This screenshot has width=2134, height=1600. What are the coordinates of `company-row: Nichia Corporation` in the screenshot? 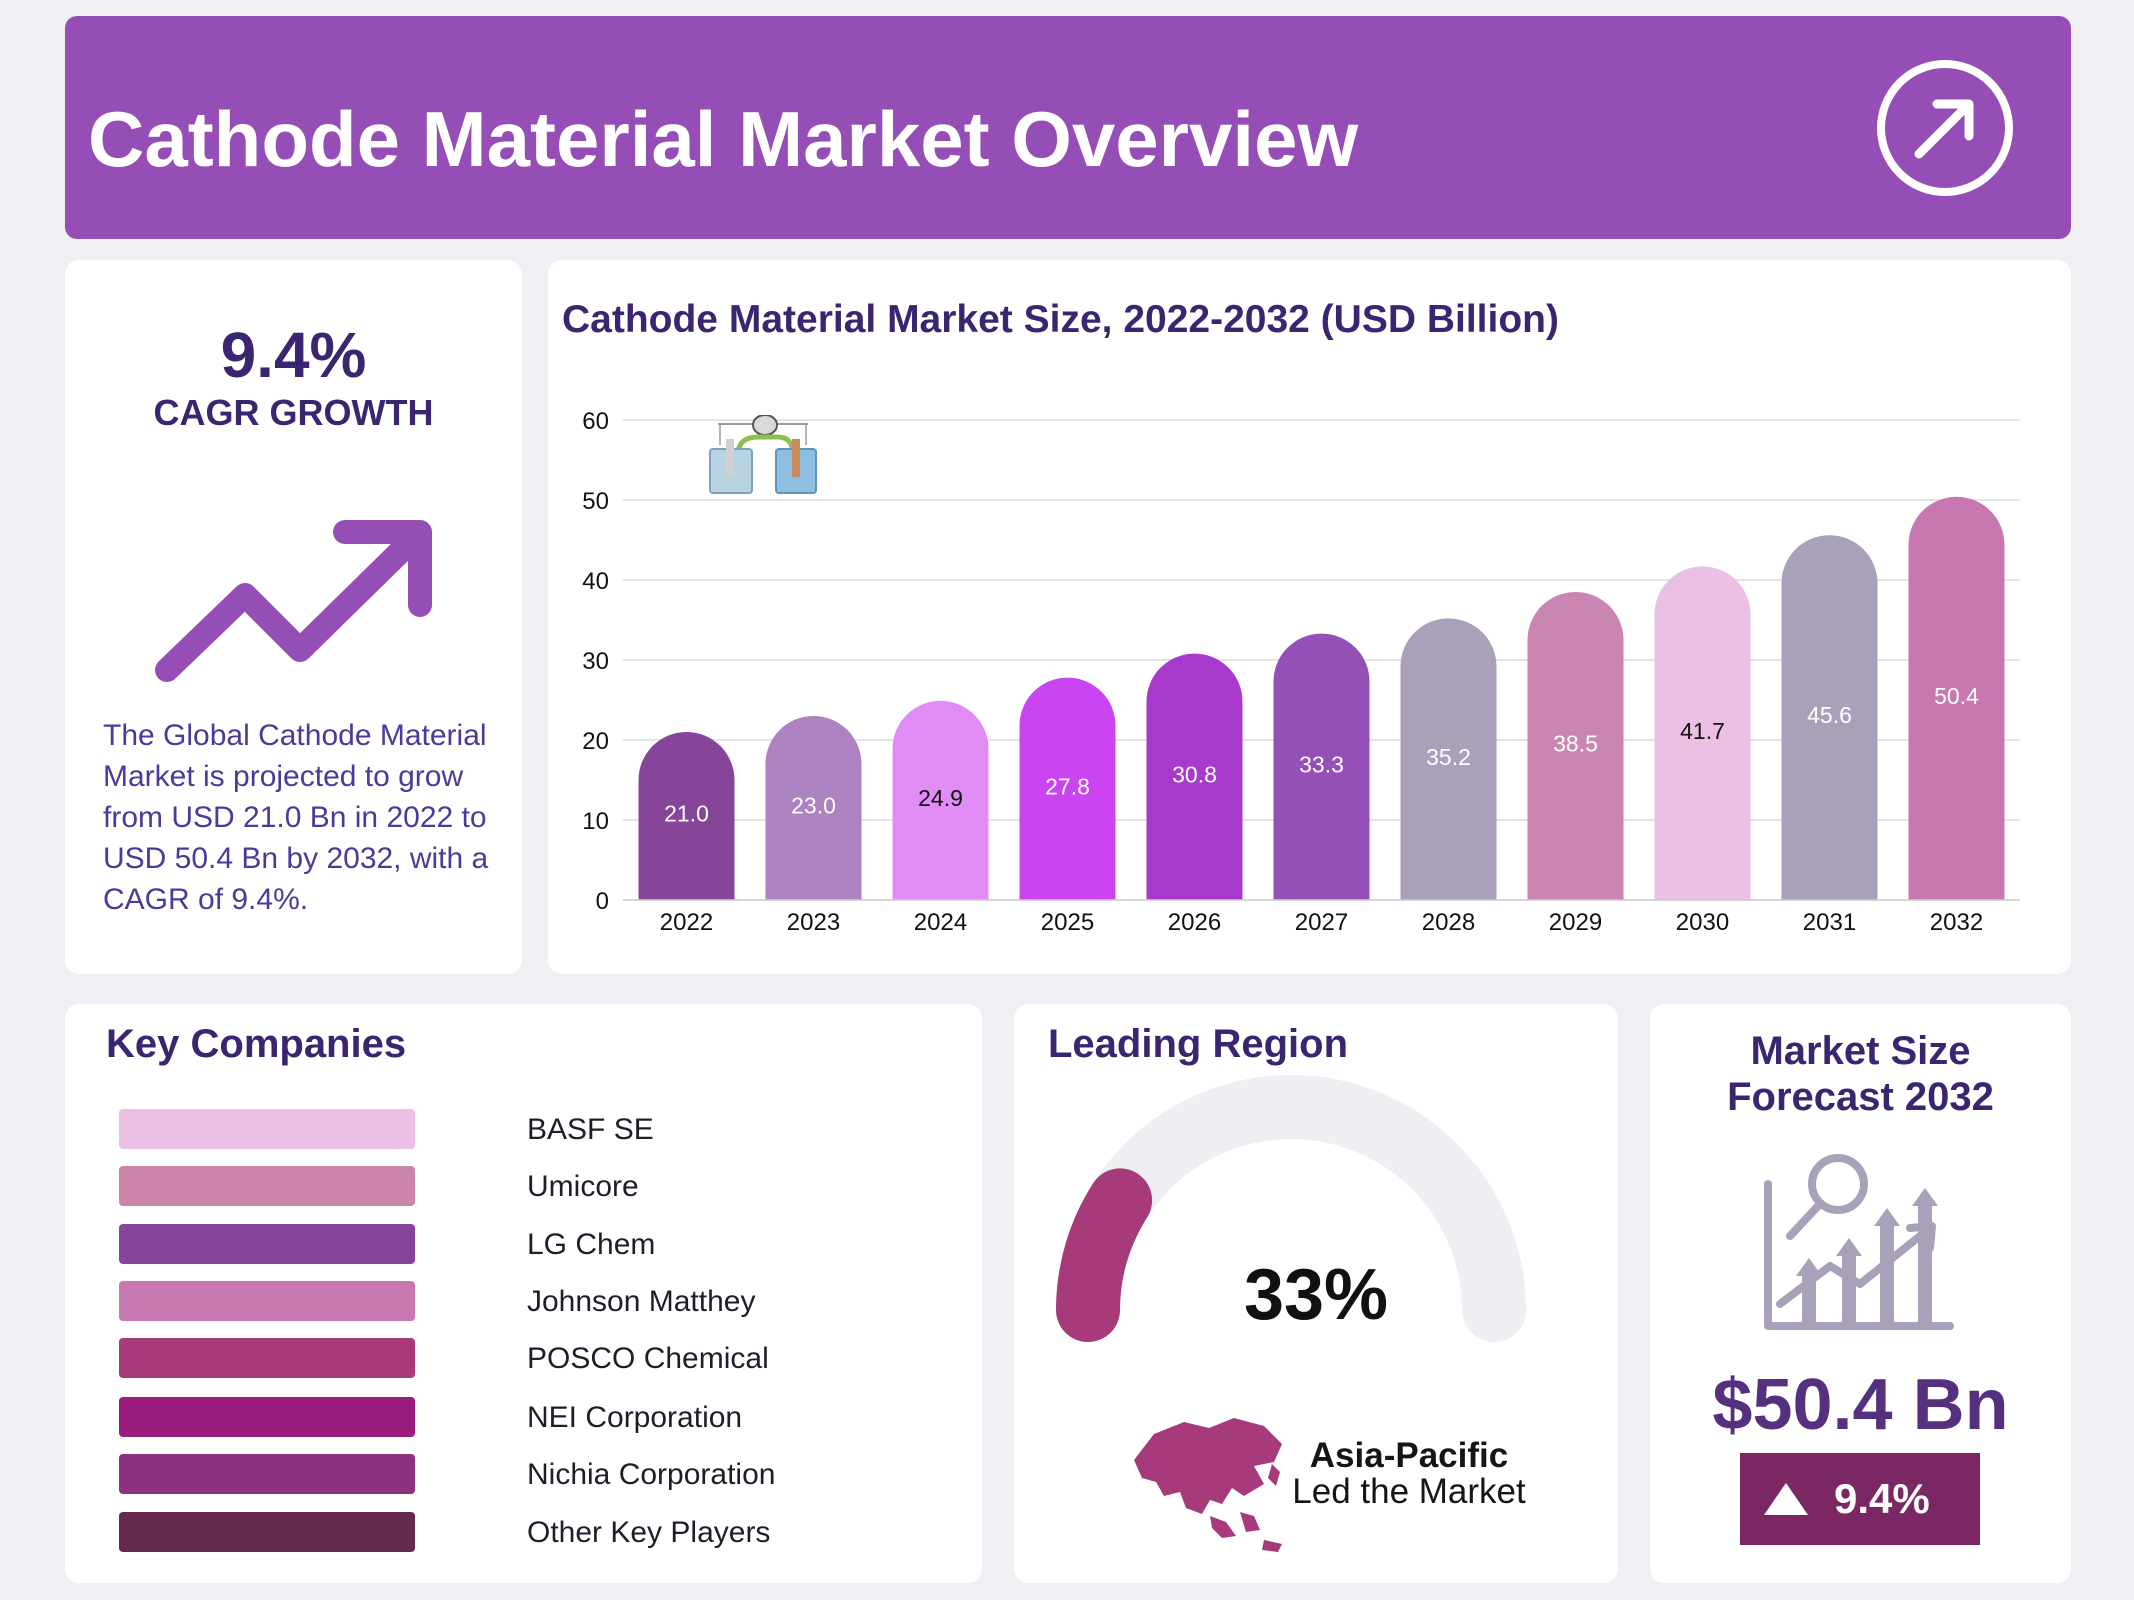 It's located at (529, 1474).